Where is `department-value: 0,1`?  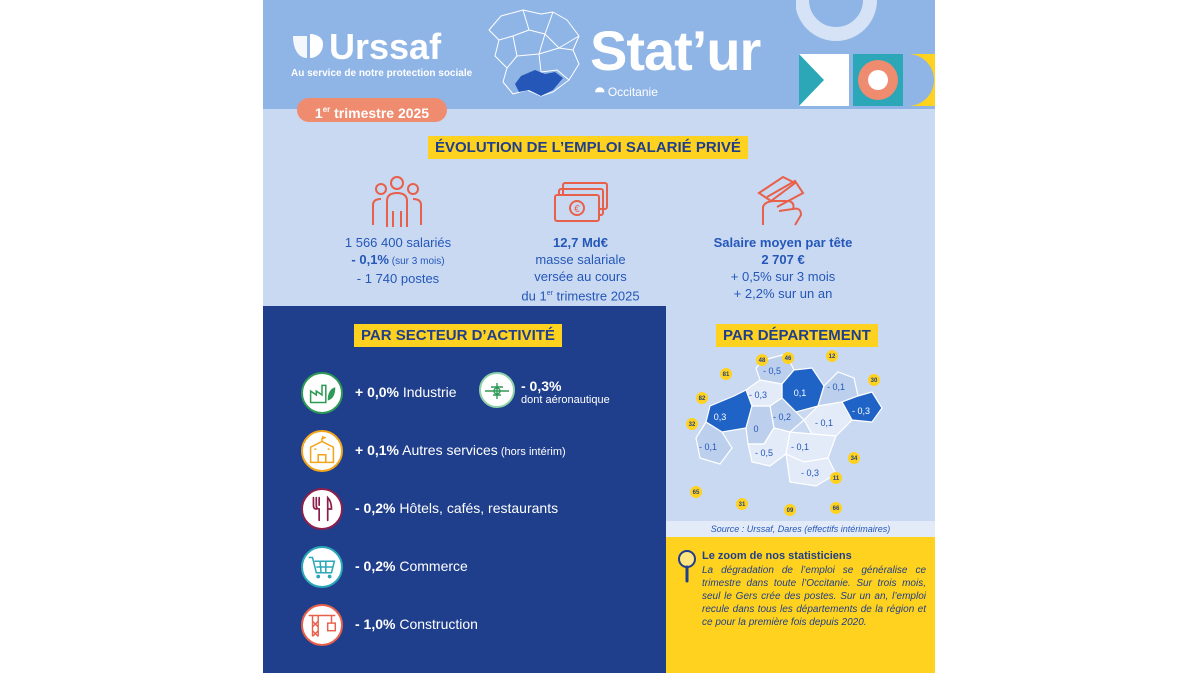 department-value: 0,1 is located at coordinates (800, 393).